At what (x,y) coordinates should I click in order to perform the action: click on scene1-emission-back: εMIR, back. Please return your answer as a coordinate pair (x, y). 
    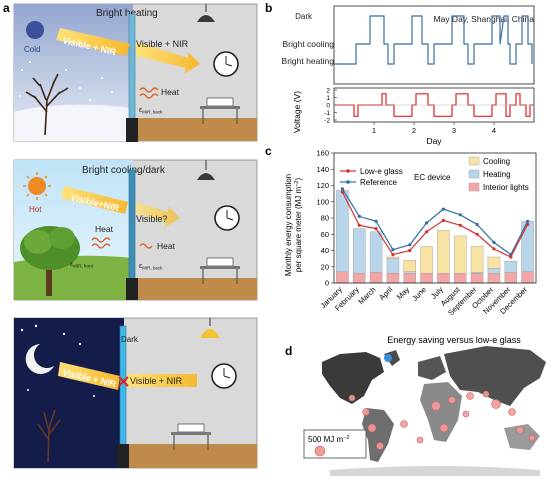
    Looking at the image, I should click on (151, 111).